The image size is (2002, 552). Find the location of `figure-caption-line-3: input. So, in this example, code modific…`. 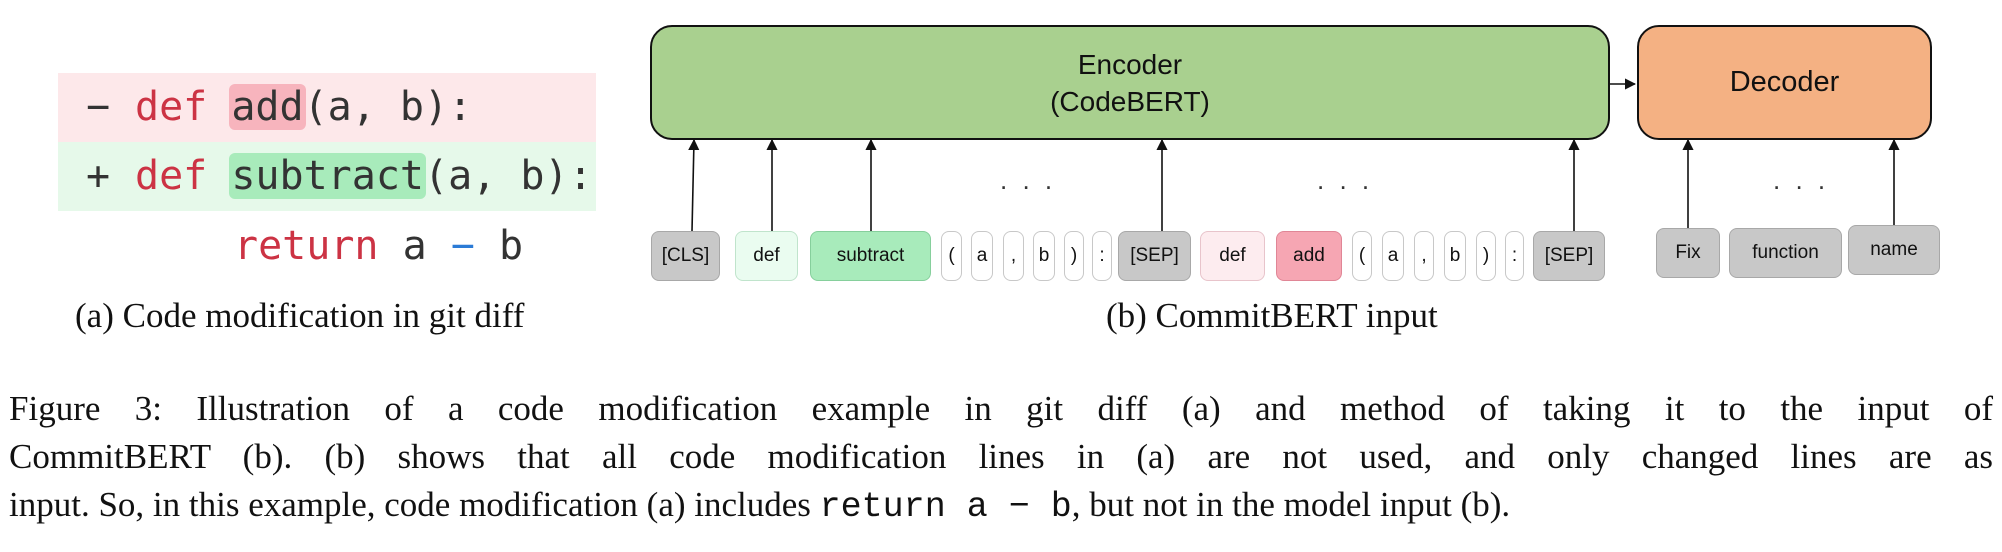

figure-caption-line-3: input. So, in this example, code modific… is located at coordinates (1001, 506).